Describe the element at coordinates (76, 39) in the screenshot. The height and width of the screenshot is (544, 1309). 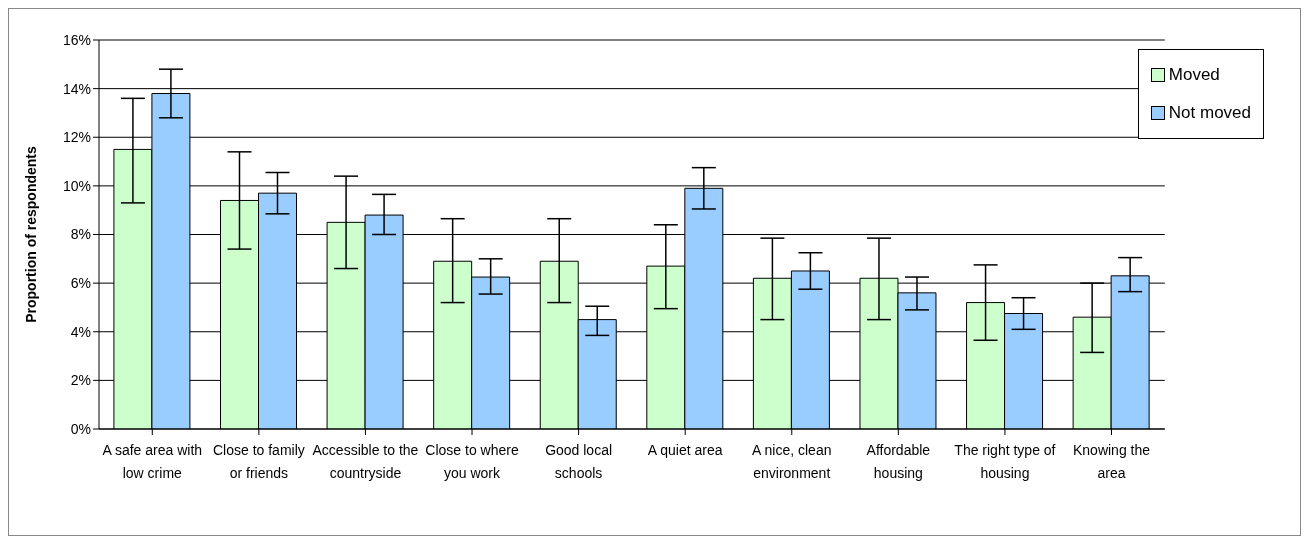
I see `y-tick-label: 16%` at that location.